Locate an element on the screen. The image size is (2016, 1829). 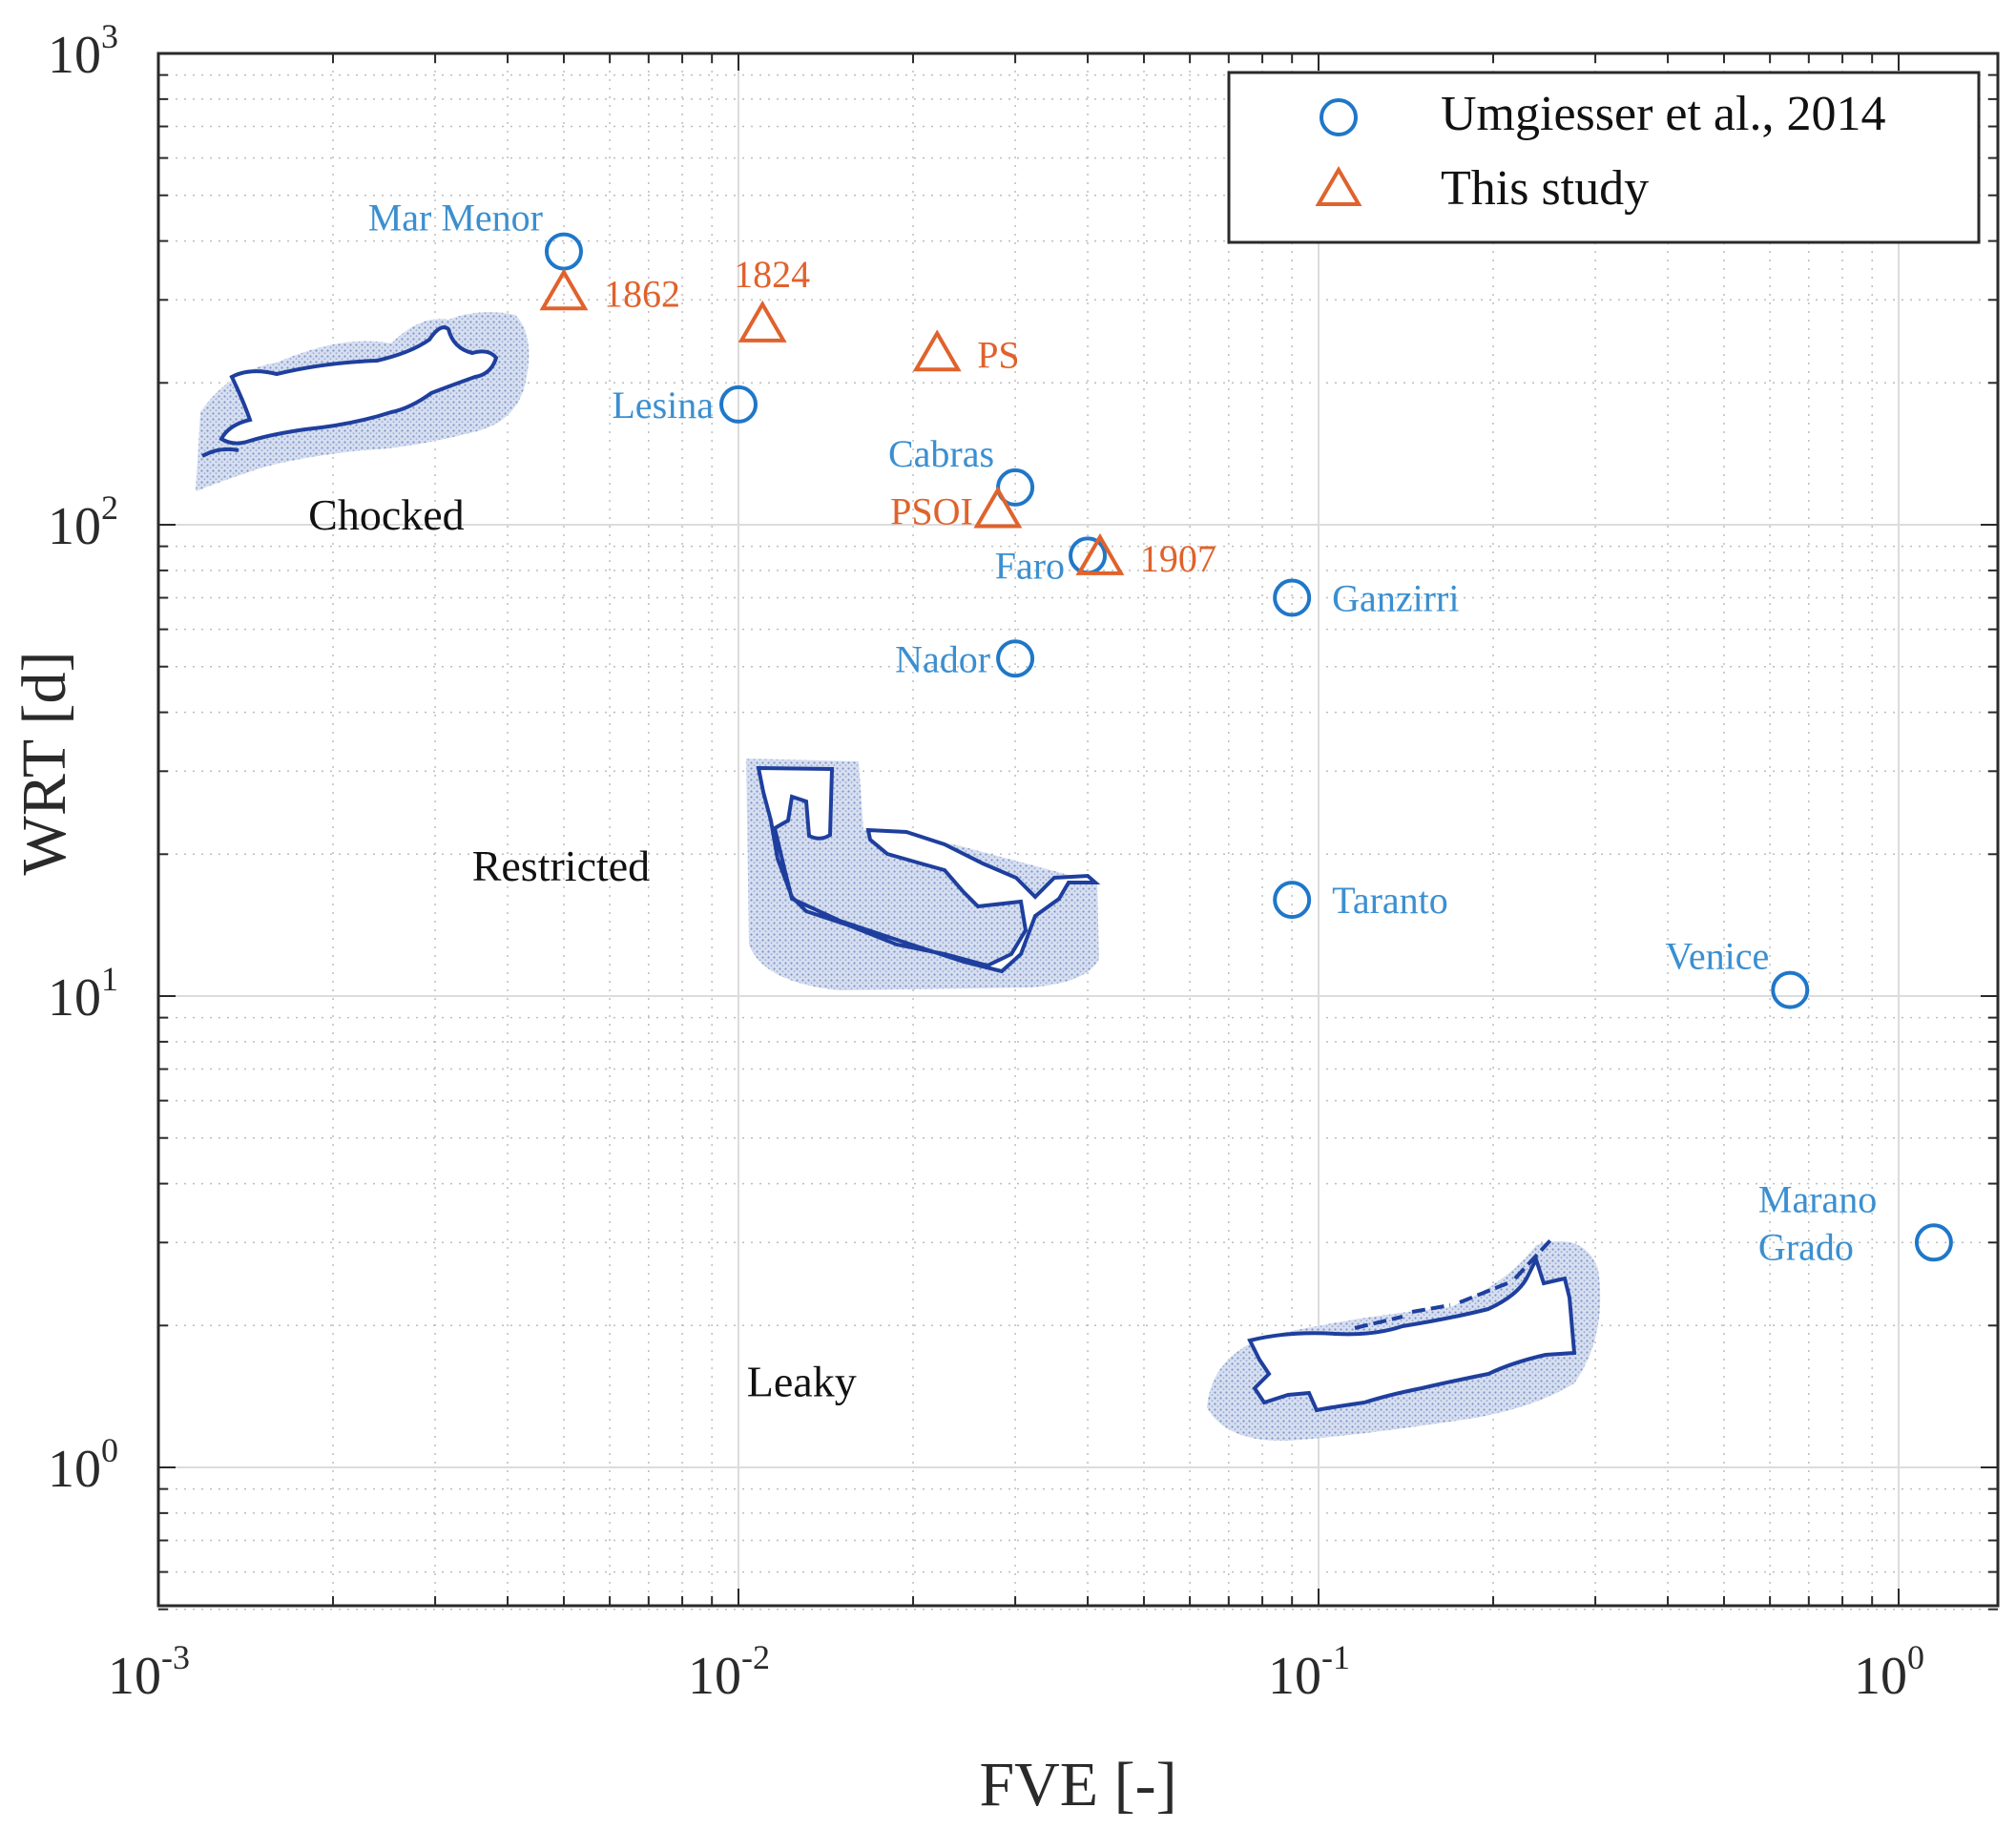
legend: Umgiesser et al., 2014 This study is located at coordinates (1604, 157).